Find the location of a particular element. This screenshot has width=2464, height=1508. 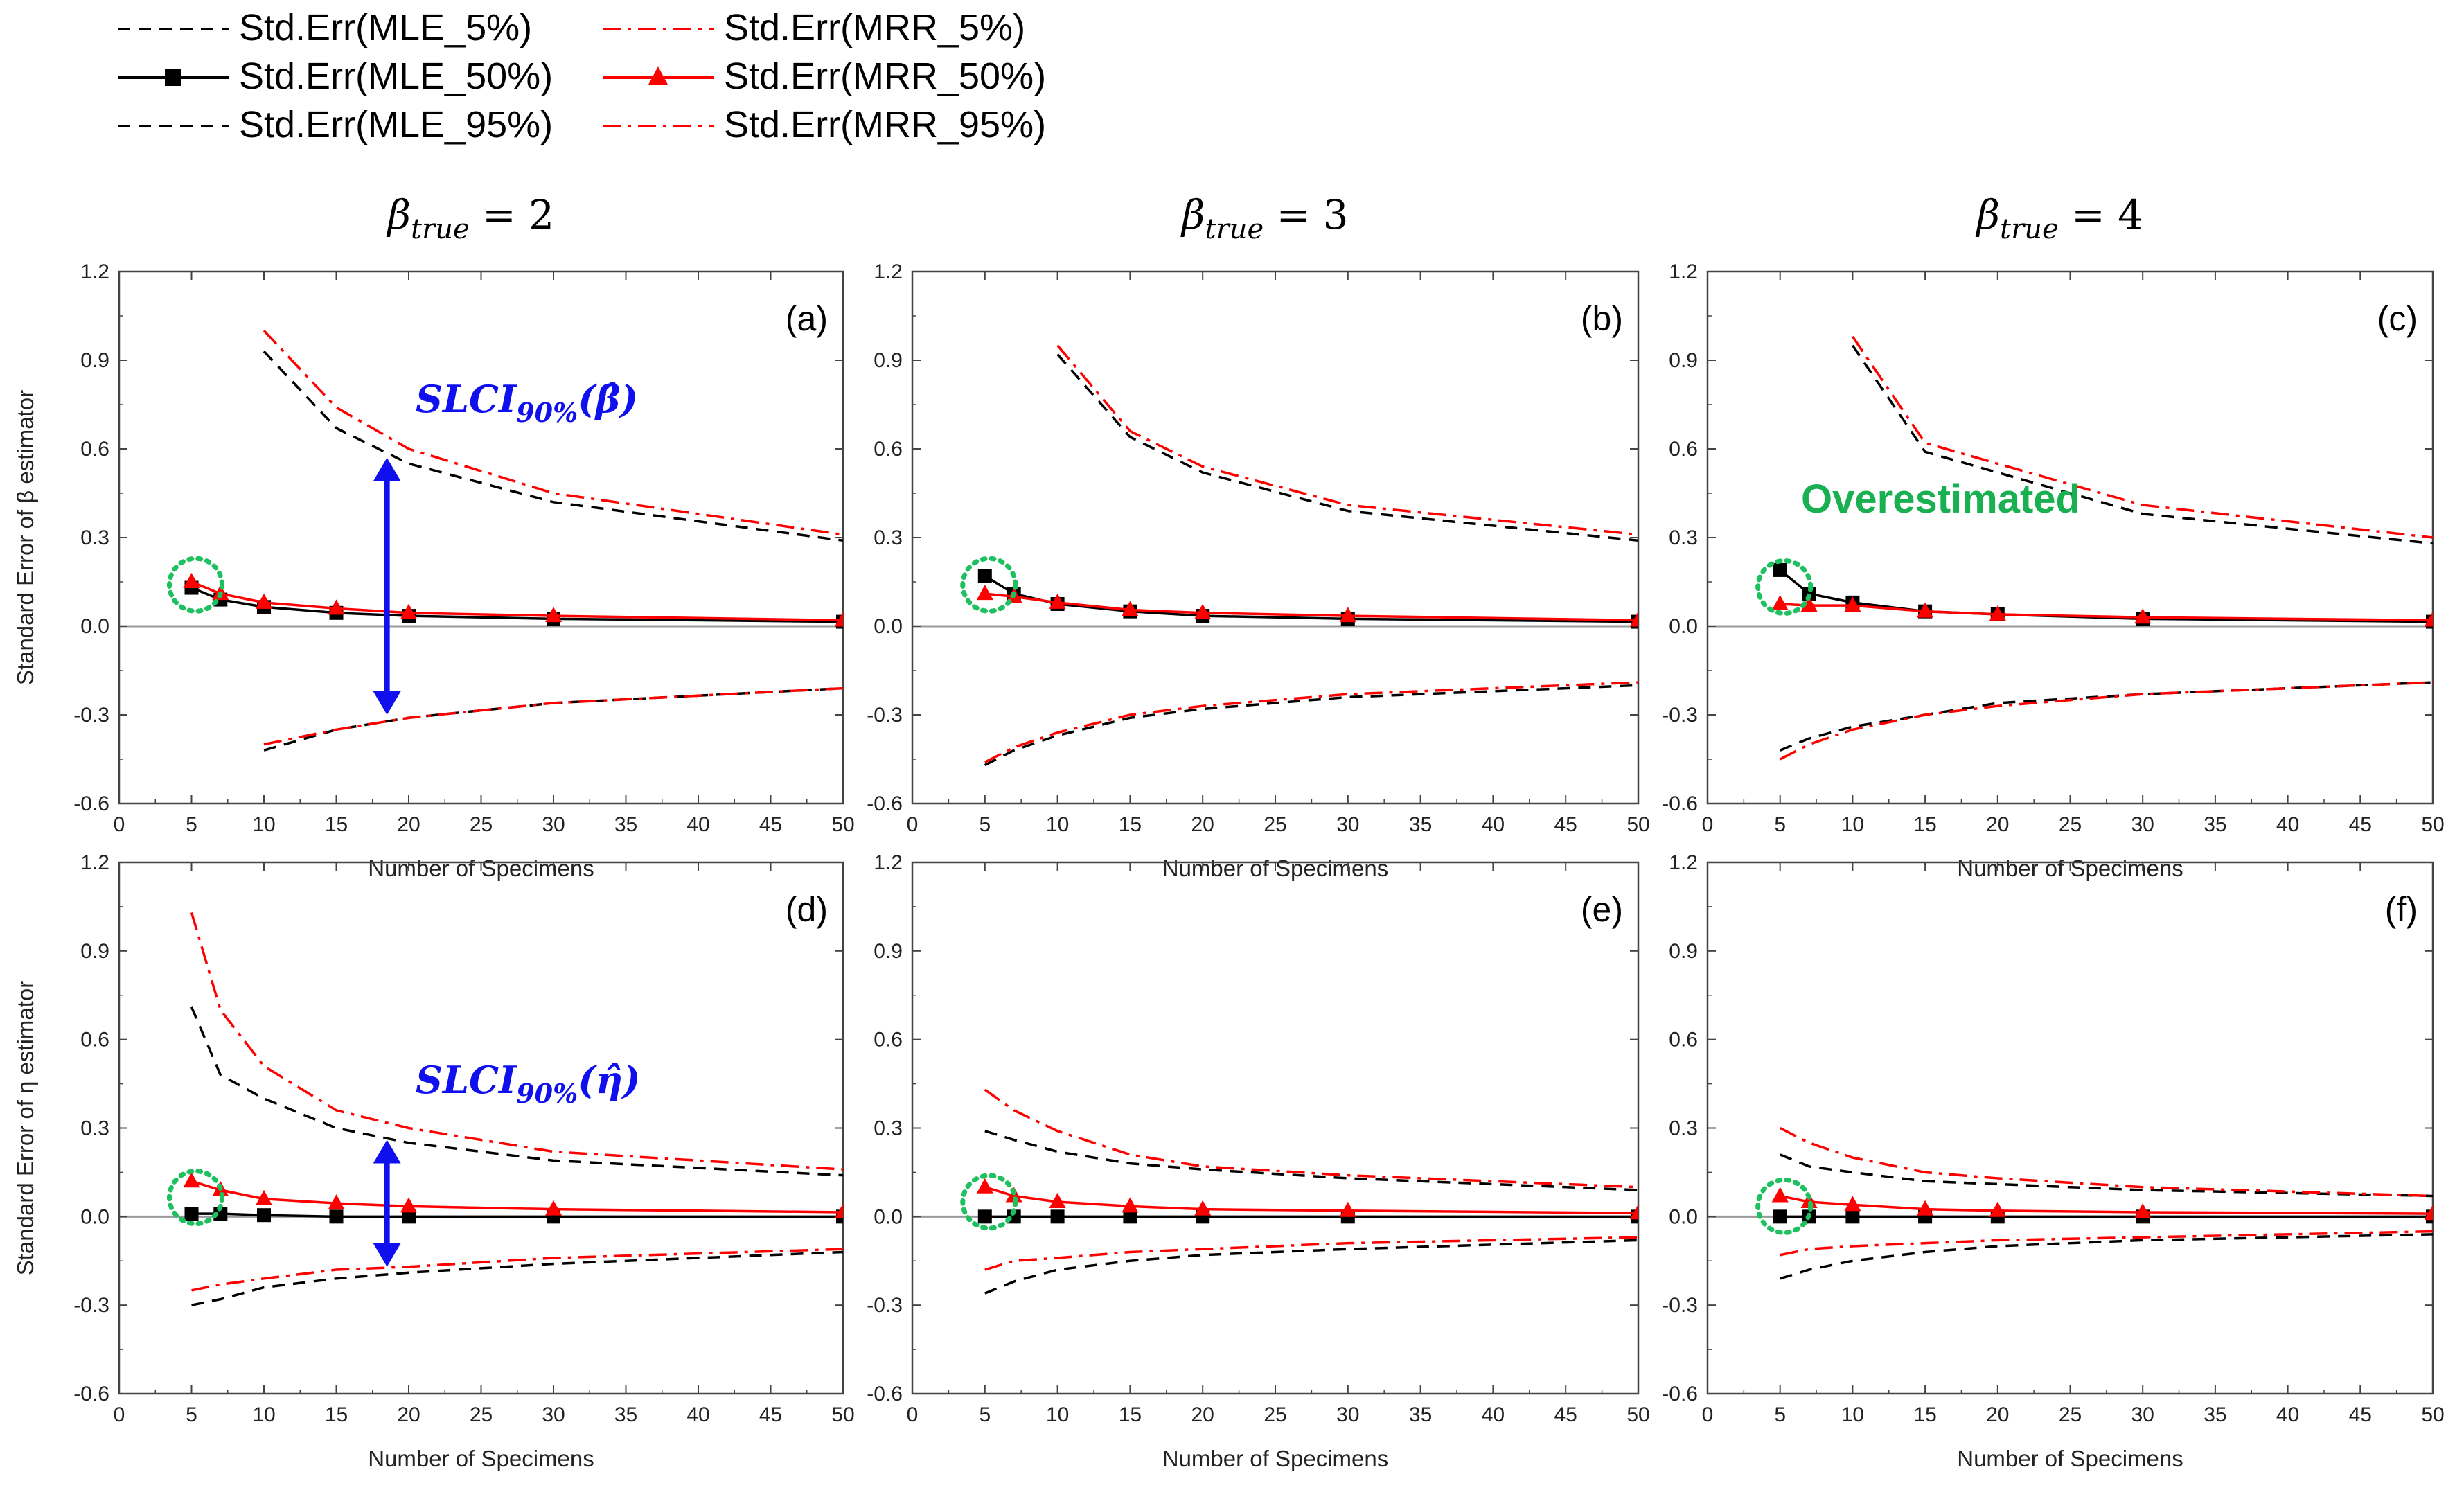

legend-label: Std.Err(MLE_95%) is located at coordinates (396, 124).